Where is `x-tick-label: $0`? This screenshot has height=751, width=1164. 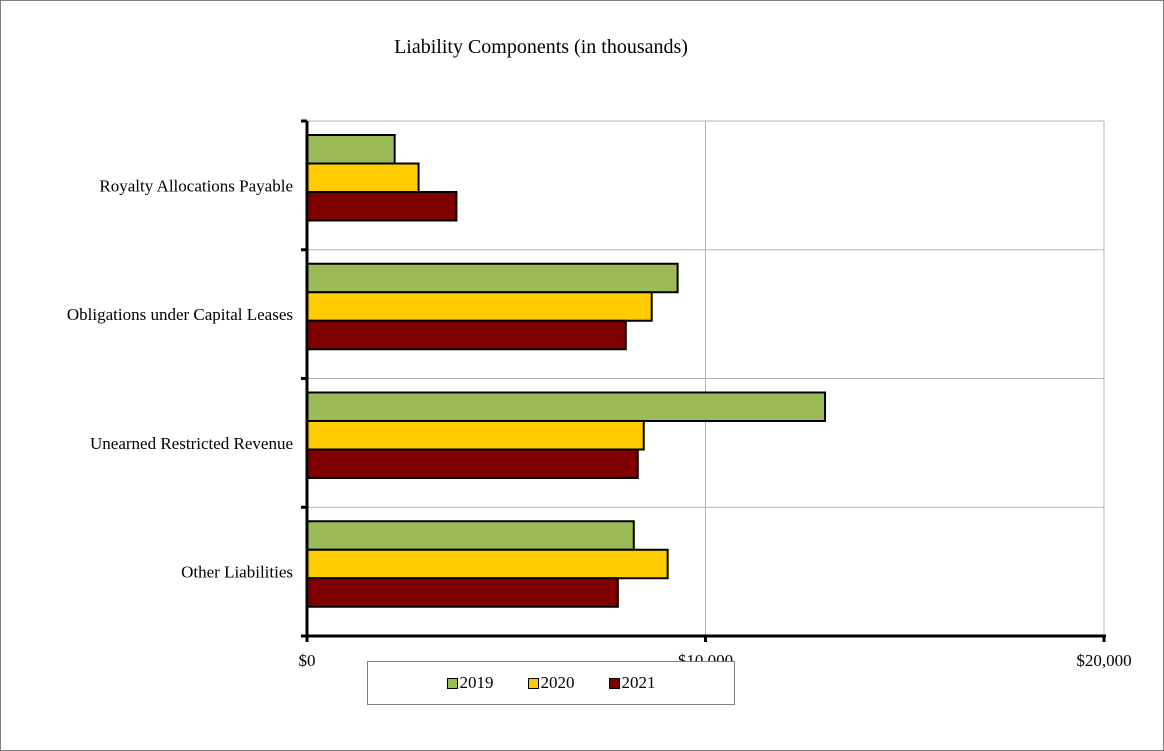 x-tick-label: $0 is located at coordinates (307, 660).